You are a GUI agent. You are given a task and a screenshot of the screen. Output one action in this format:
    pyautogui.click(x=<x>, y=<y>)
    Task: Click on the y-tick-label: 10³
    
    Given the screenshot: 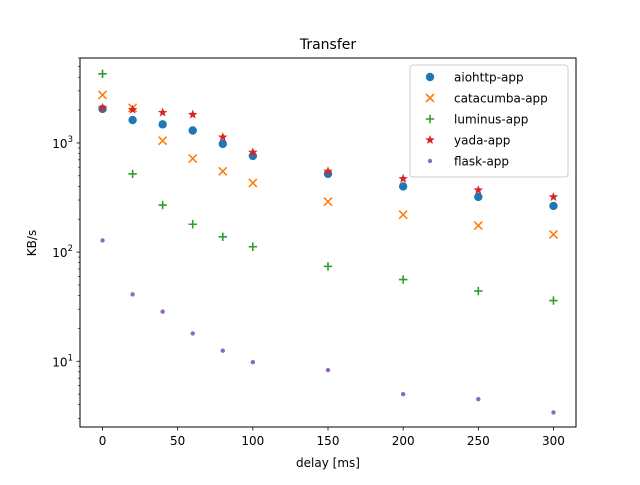 What is the action you would take?
    pyautogui.click(x=62, y=143)
    